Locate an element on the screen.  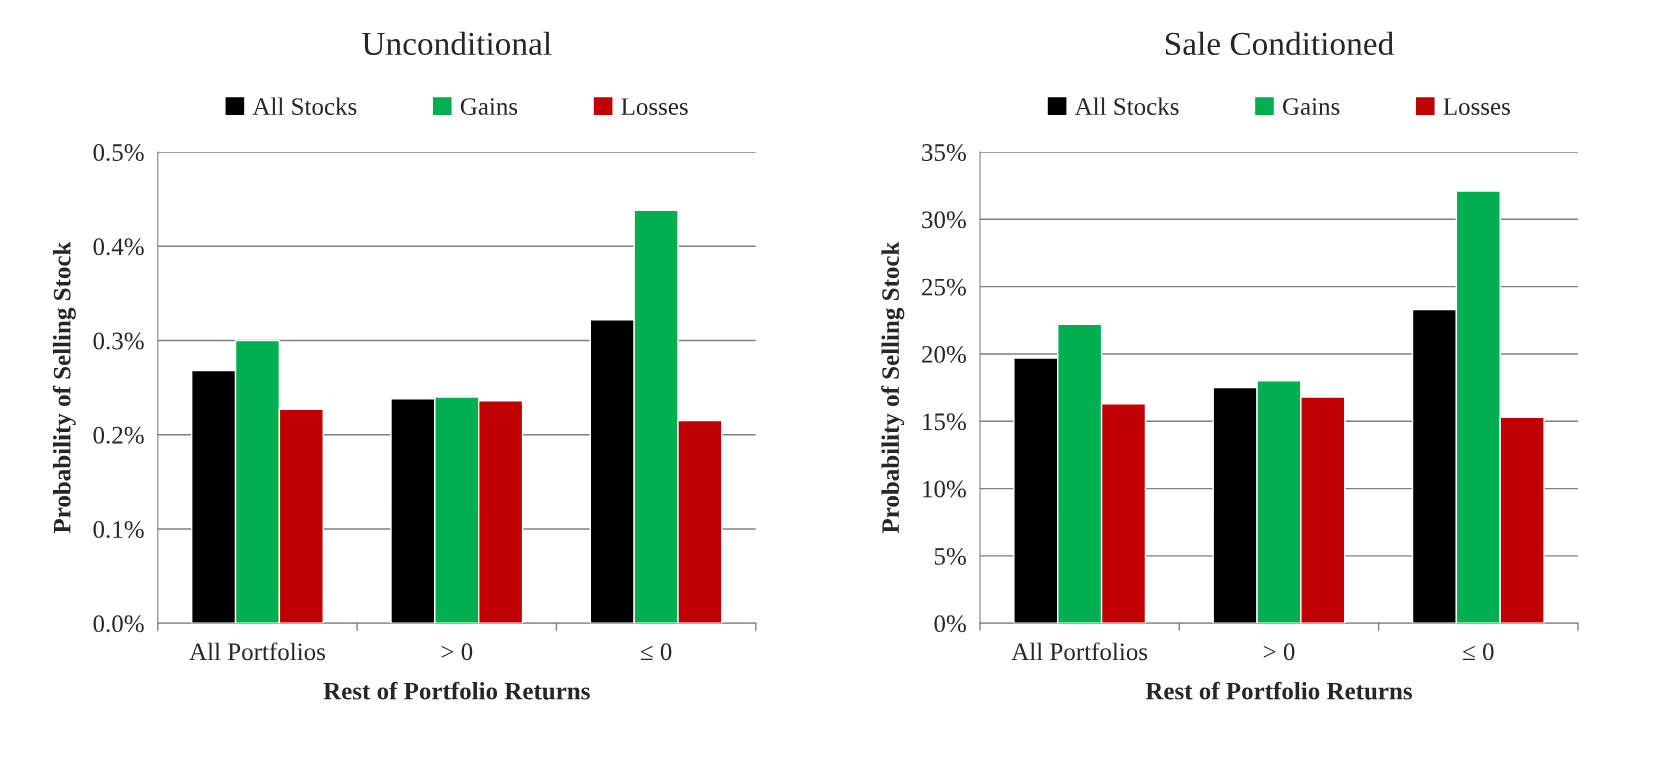
y-tick-label: 30% is located at coordinates (944, 220).